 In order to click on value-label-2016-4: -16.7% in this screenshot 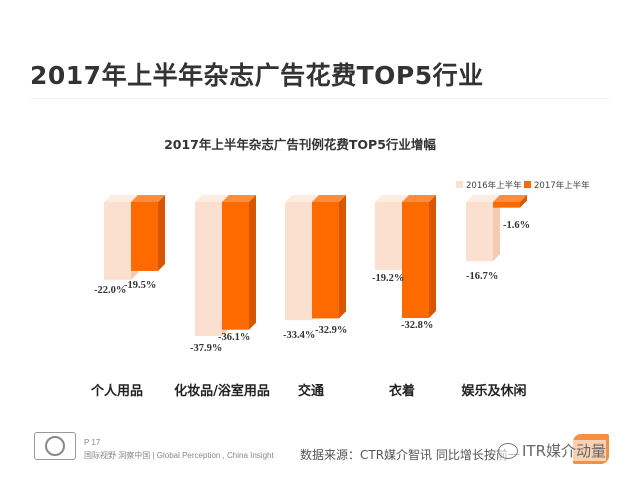, I will do `click(482, 276)`.